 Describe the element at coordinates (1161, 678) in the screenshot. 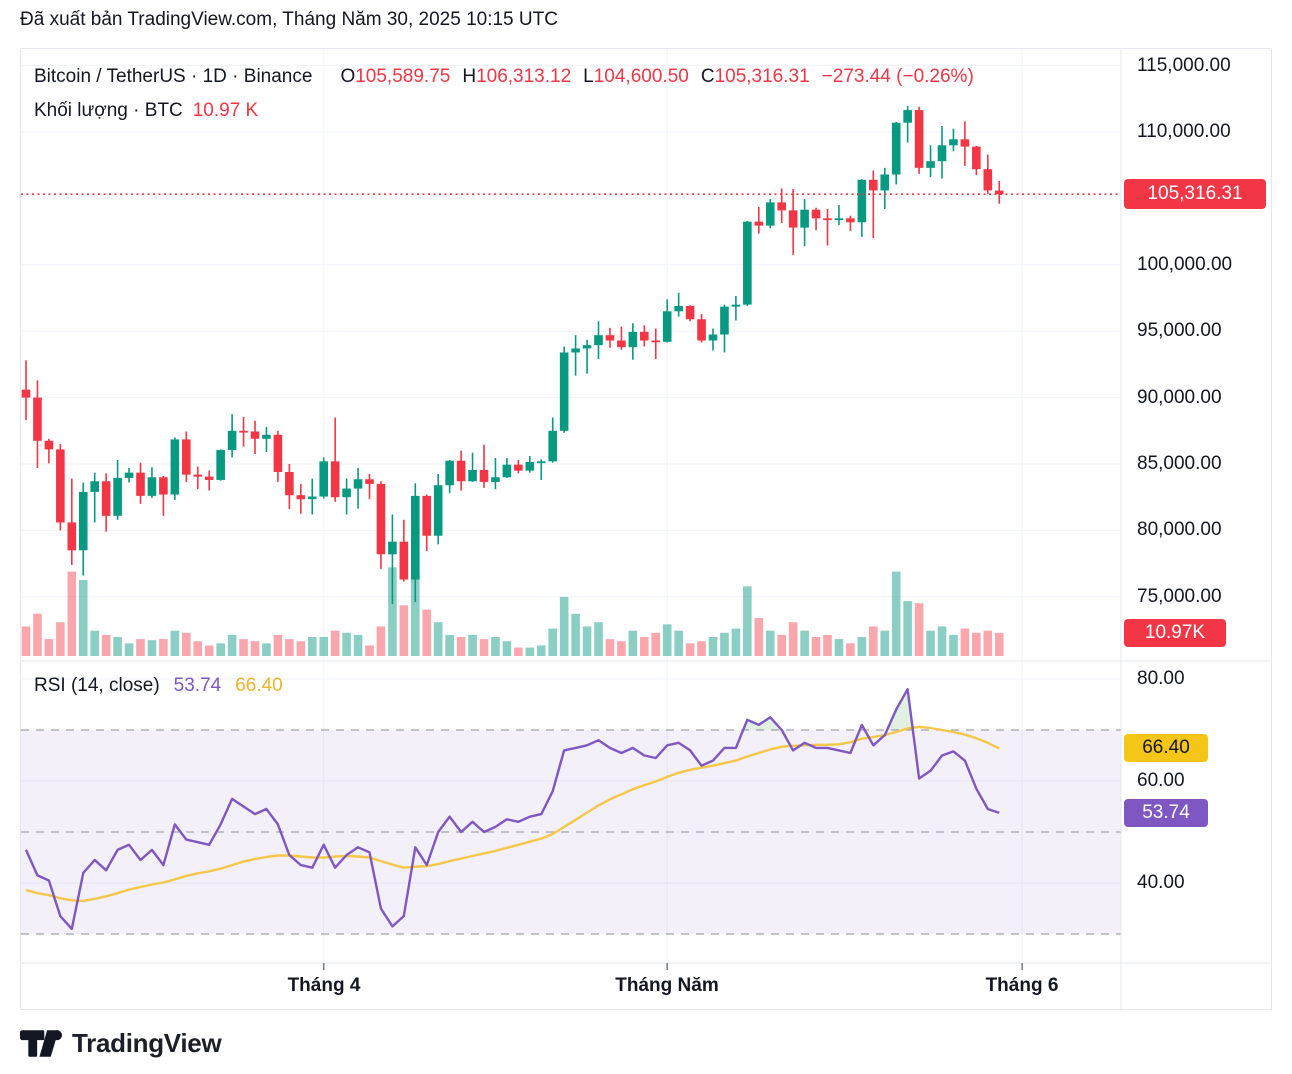

I see `rsi-axis-label: 80.00` at that location.